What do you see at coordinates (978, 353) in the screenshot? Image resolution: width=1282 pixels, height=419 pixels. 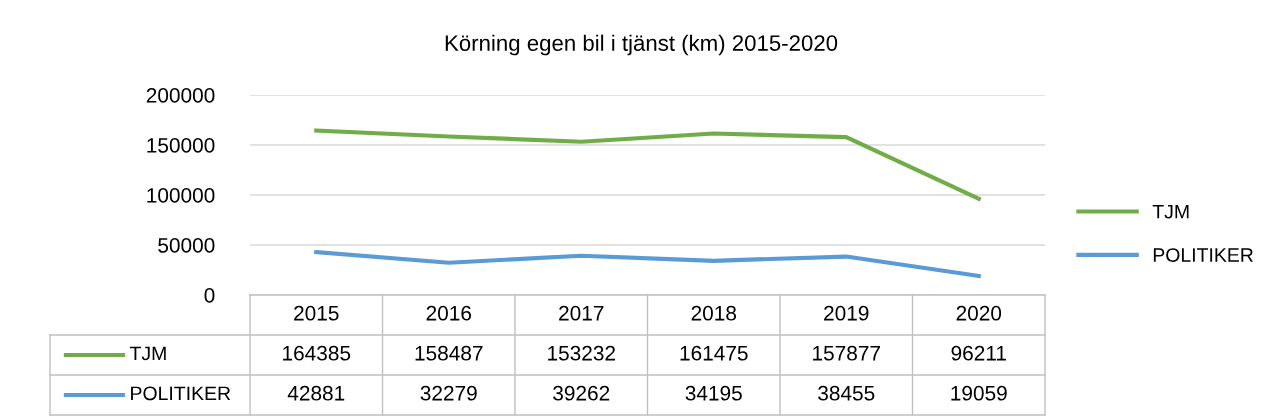 I see `data-label: 96211` at bounding box center [978, 353].